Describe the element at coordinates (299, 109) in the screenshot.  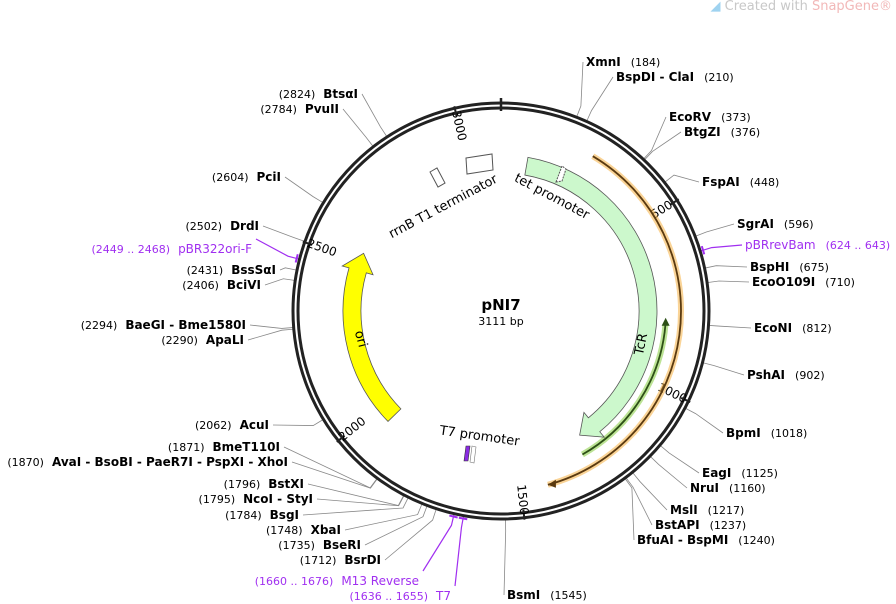
I see `enzyme-site-label: (2784) PvuII` at that location.